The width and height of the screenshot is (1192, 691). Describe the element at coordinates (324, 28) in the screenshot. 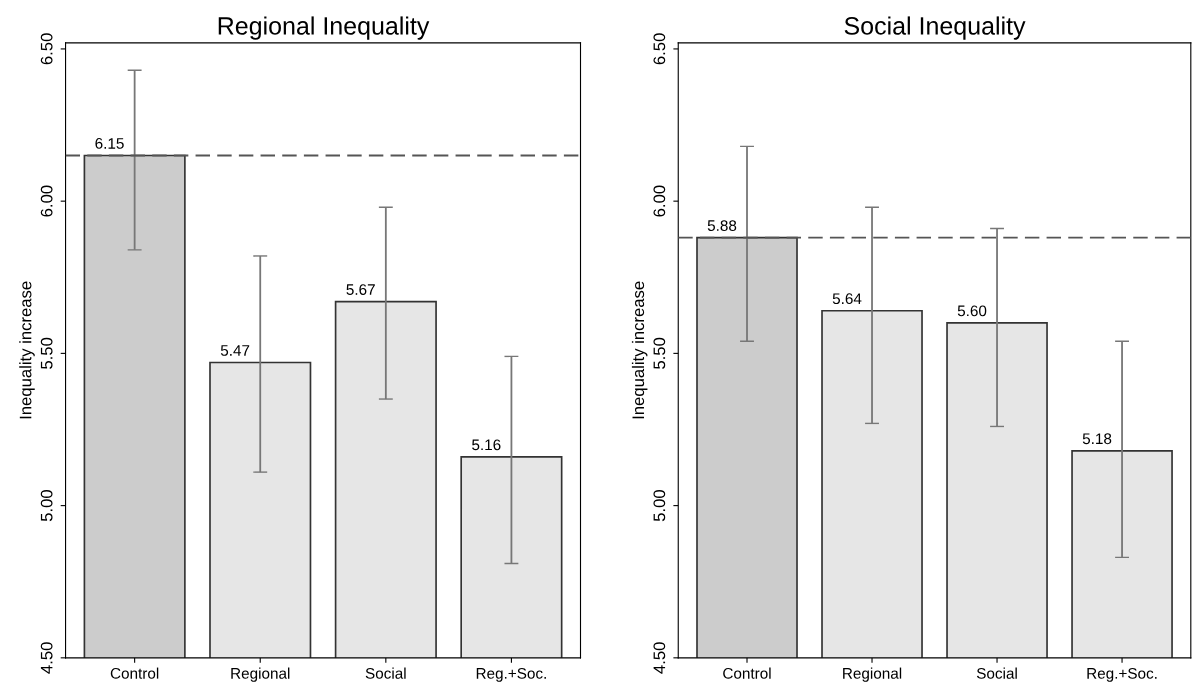

I see `chart-title: Regional Inequality` at that location.